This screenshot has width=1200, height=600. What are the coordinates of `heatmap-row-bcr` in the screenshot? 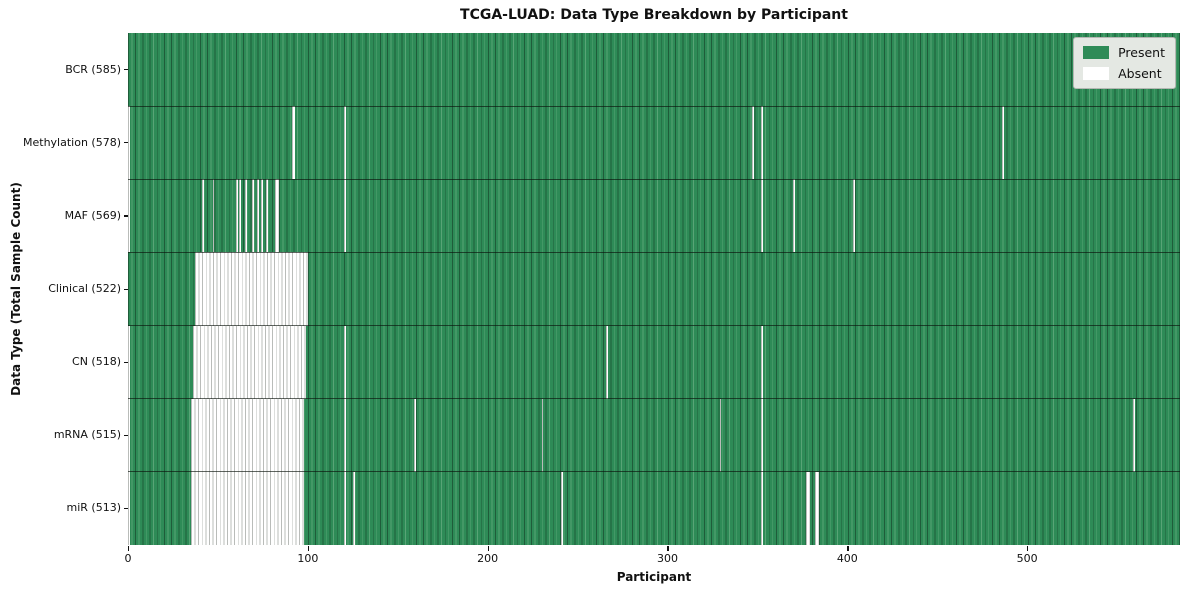 It's located at (654, 70).